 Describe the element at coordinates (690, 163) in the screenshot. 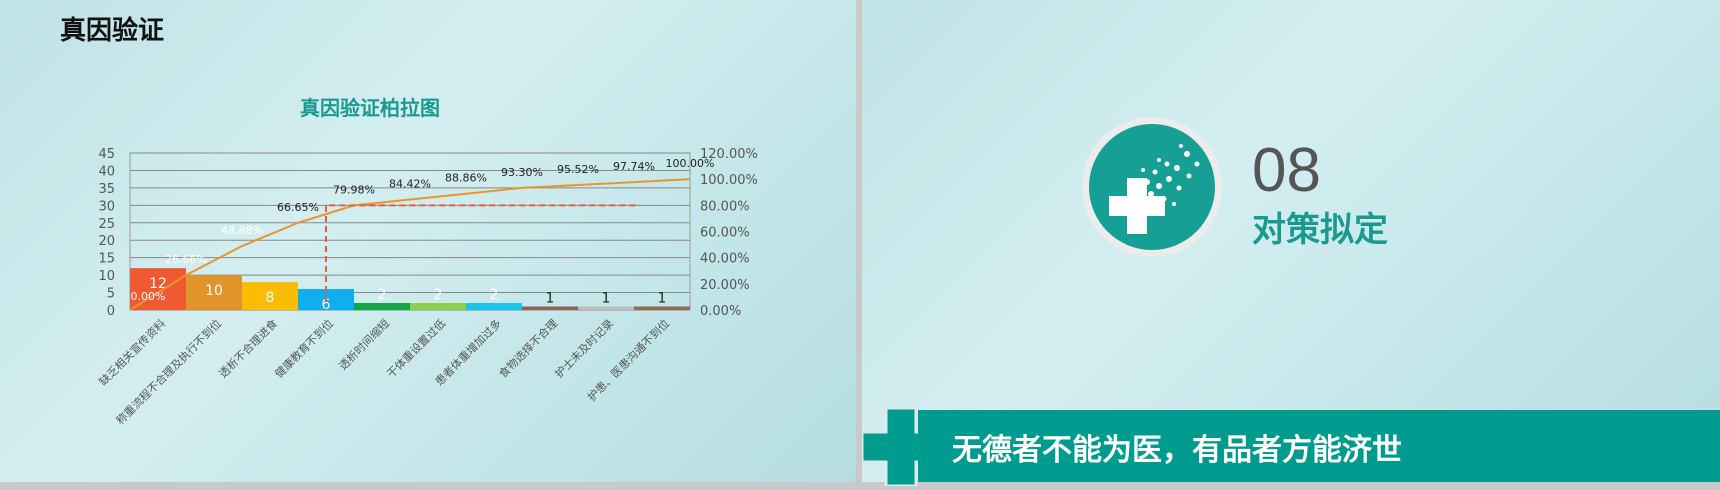

I see `cumulative-label: 100.00%` at that location.